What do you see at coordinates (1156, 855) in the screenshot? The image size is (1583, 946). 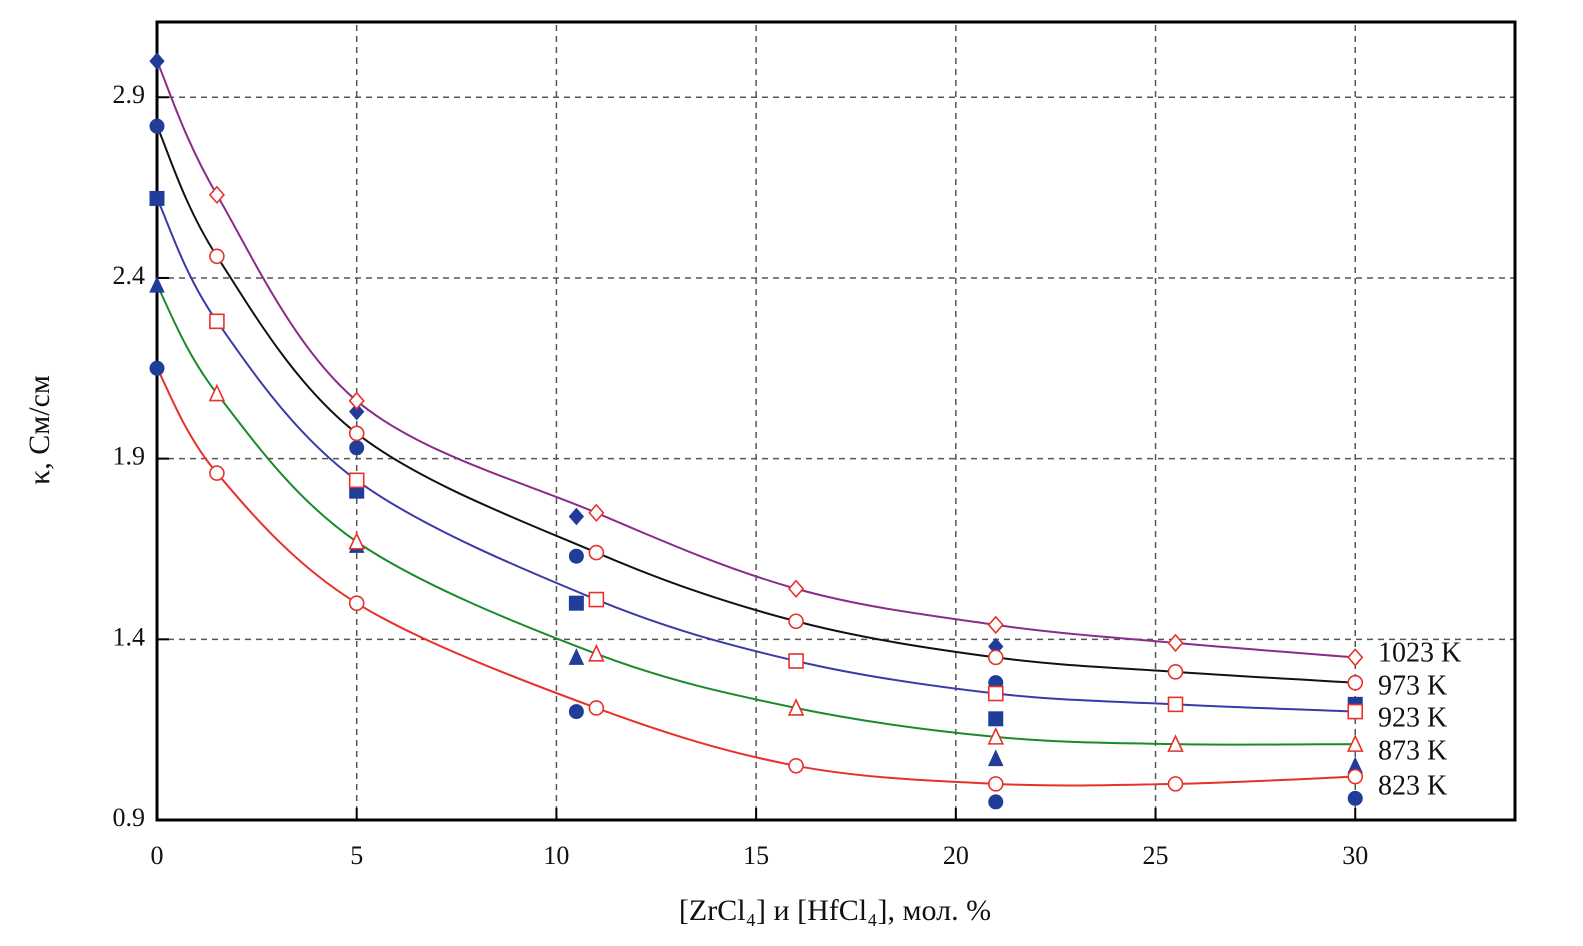 I see `x-tick-label: 25` at bounding box center [1156, 855].